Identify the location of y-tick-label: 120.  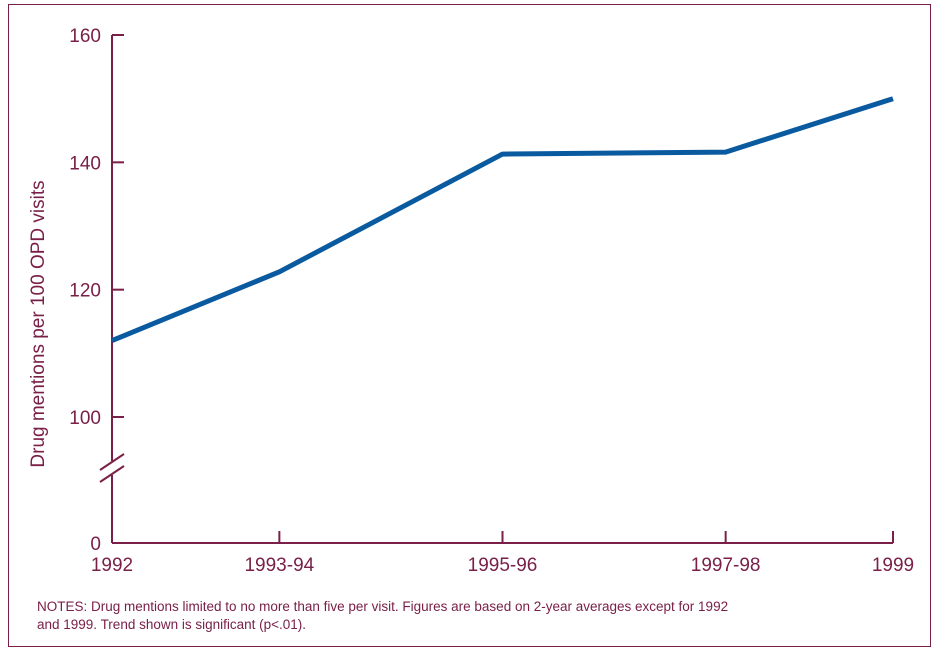
(85, 291).